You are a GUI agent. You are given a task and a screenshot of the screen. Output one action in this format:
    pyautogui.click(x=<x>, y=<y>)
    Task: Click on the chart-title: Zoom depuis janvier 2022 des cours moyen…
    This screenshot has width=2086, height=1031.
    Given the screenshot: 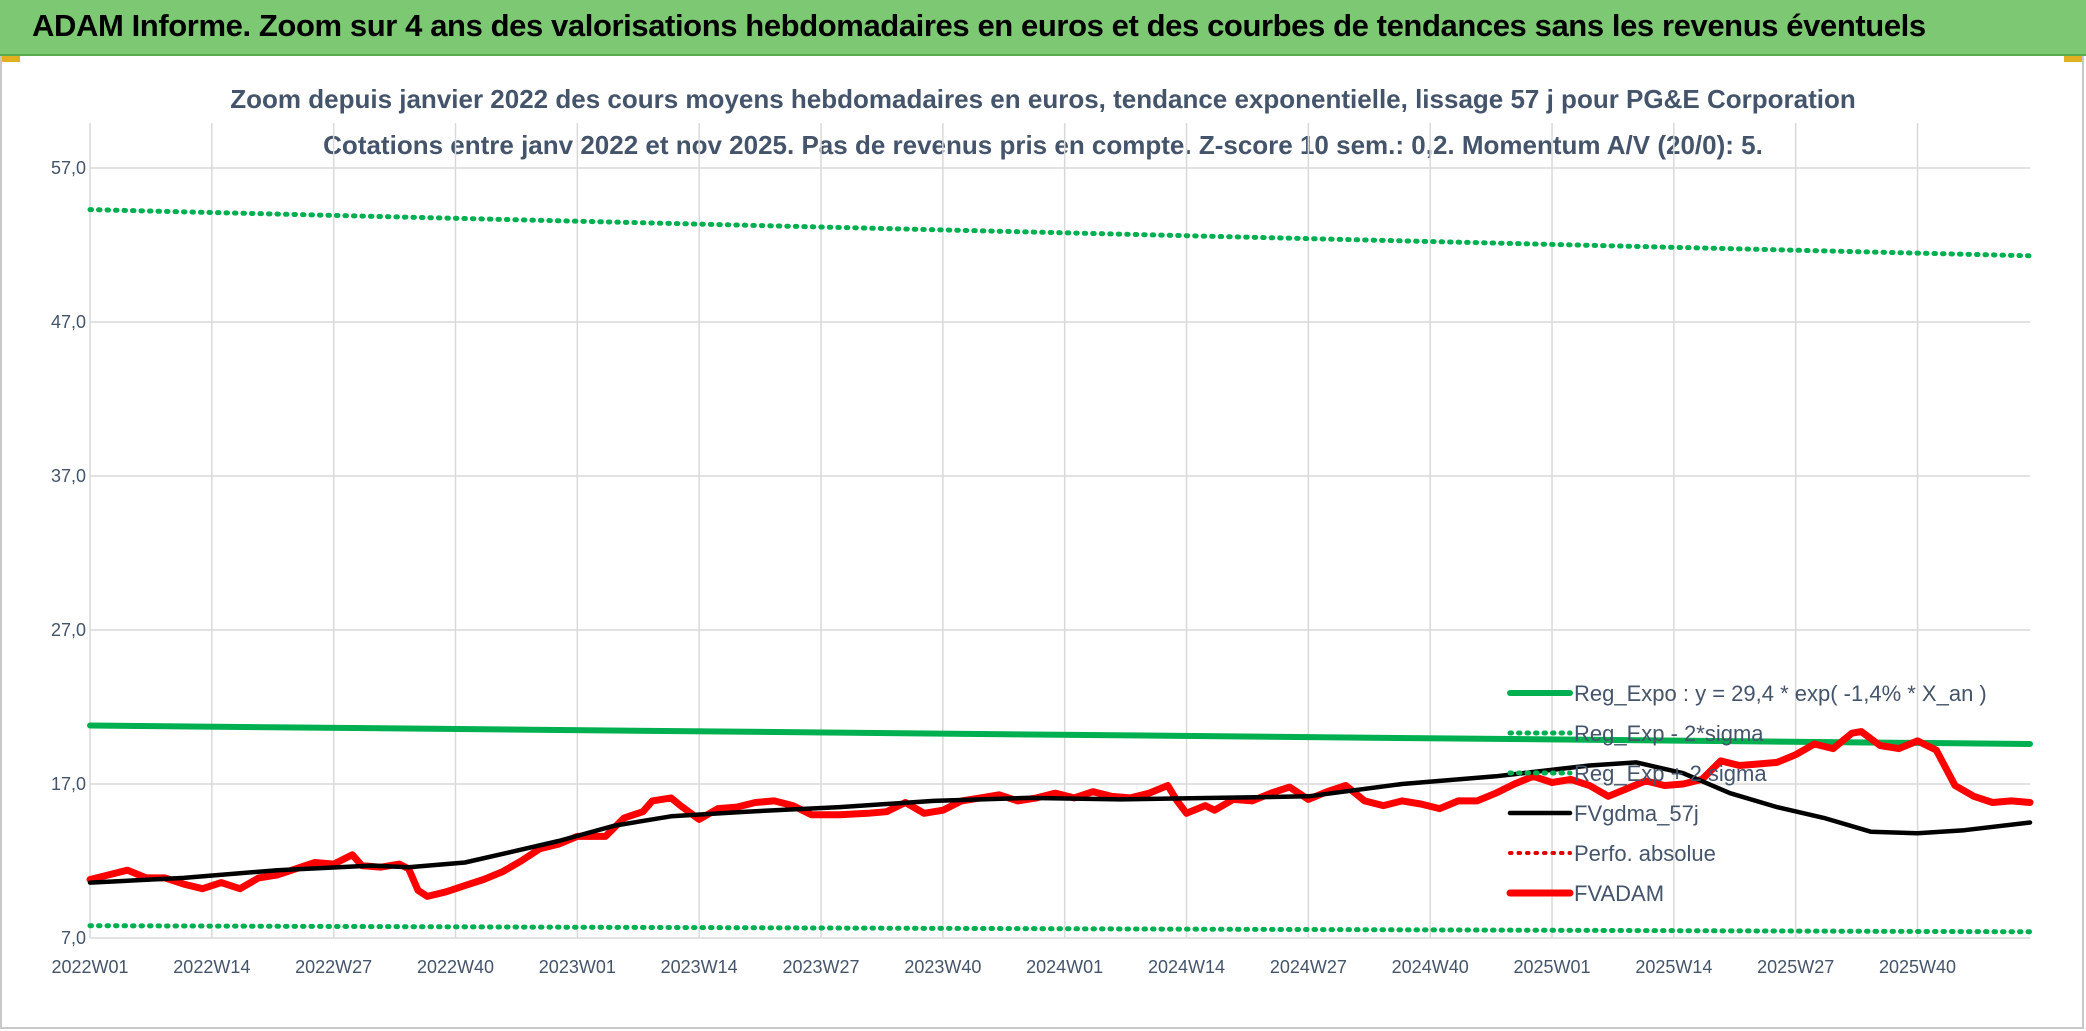 What is the action you would take?
    pyautogui.click(x=1042, y=99)
    